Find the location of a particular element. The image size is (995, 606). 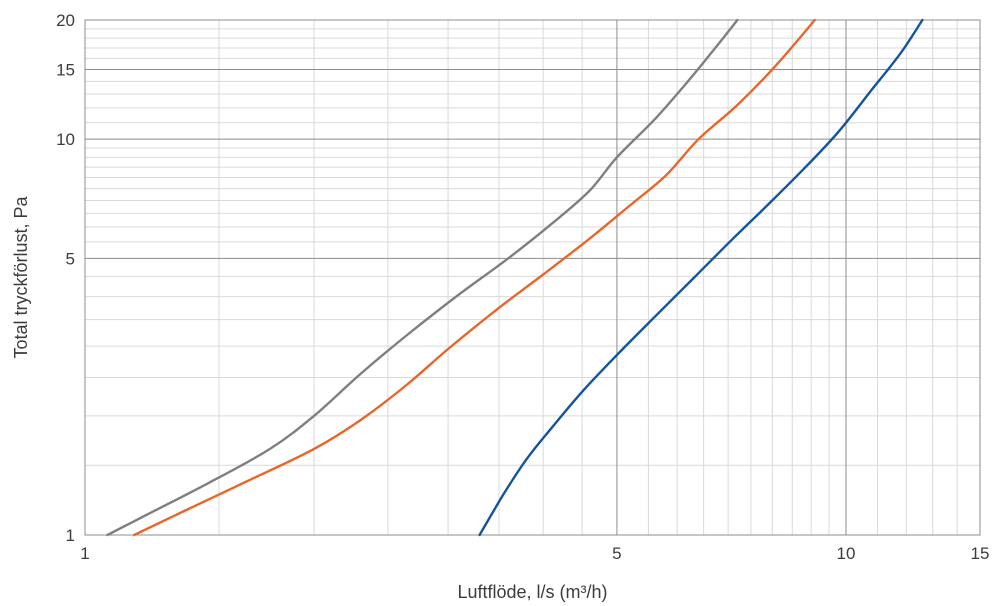

x-tick-label: 15 is located at coordinates (980, 553).